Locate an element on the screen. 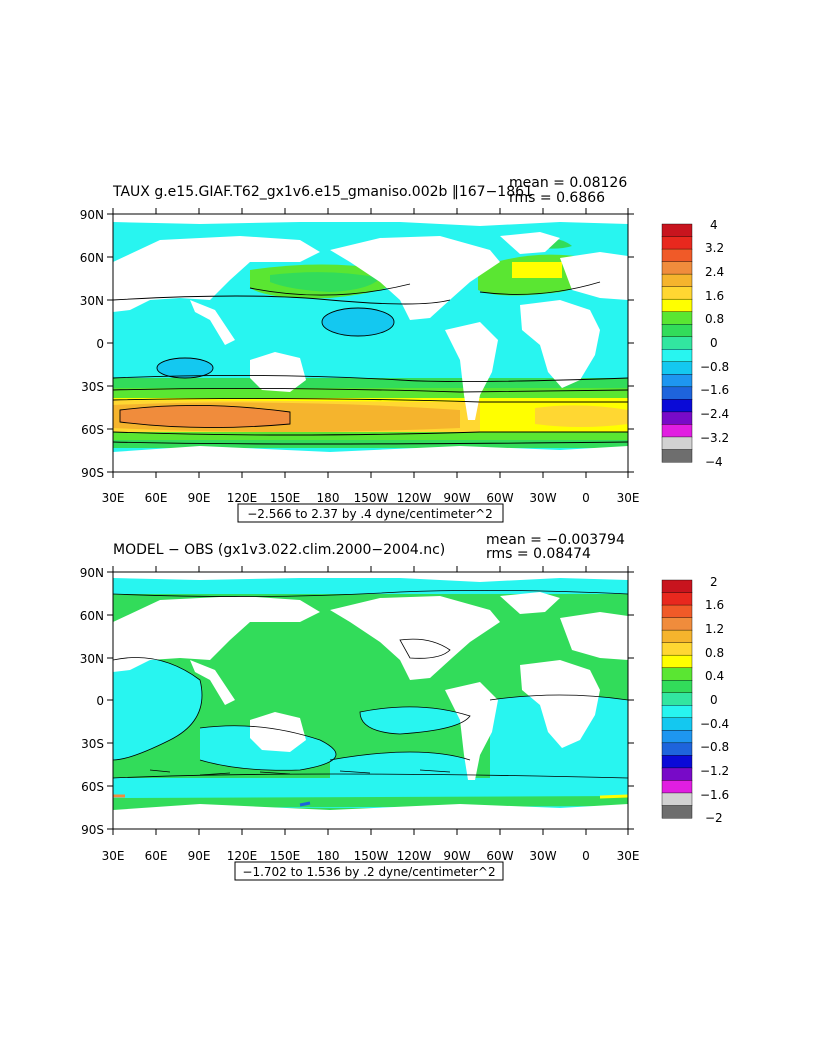  africa-land is located at coordinates (560, 704).